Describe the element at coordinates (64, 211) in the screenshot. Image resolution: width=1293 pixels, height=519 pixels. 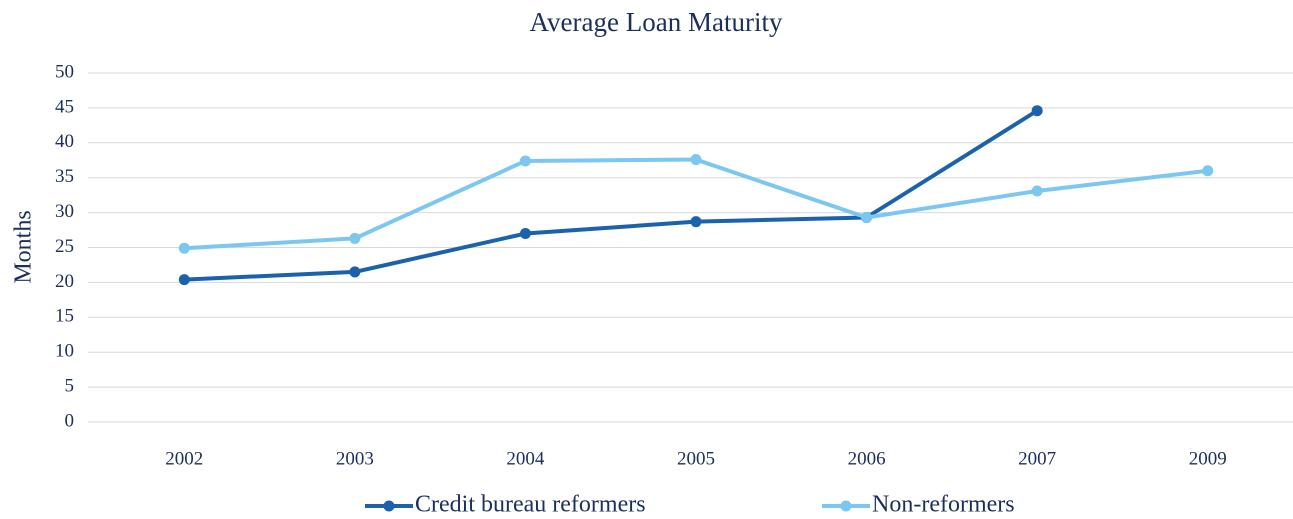
I see `y-tick-label: 30` at that location.